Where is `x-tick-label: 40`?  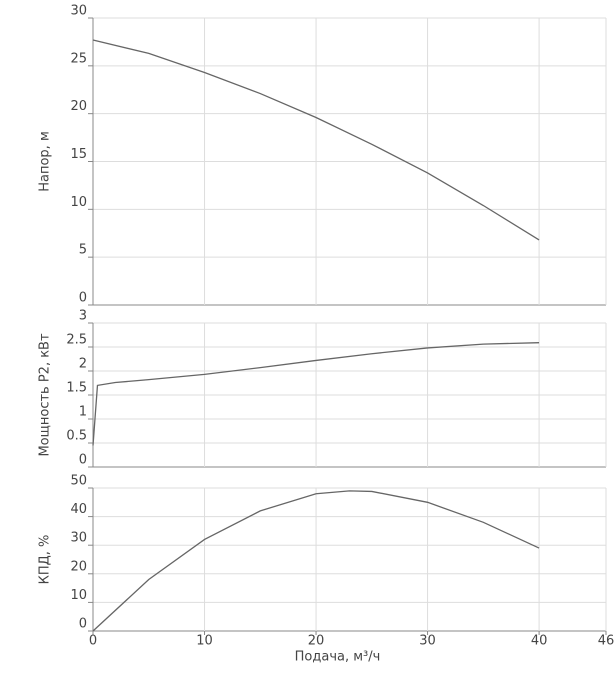 x-tick-label: 40 is located at coordinates (539, 641).